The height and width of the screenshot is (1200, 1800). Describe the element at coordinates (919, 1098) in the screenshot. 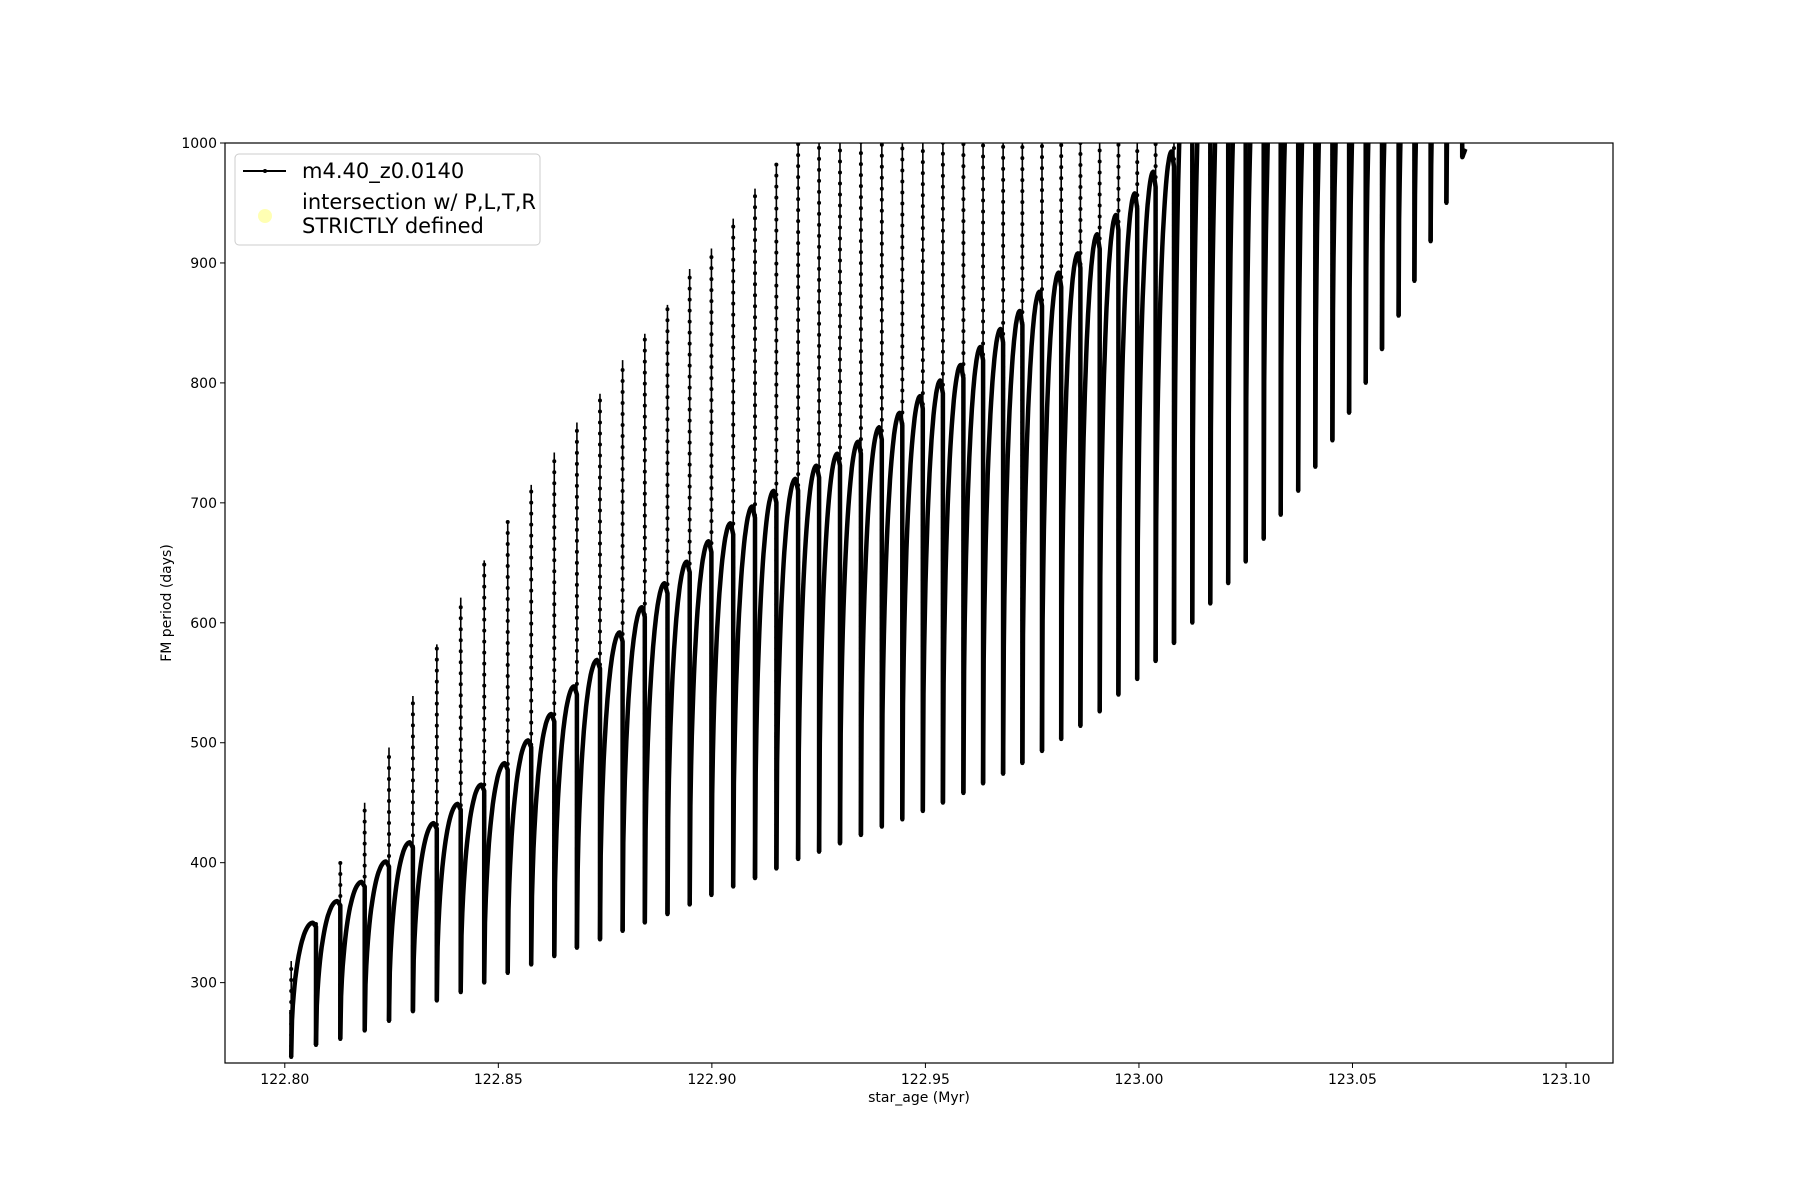

I see `x-axis-label: star_age (Myr)` at that location.